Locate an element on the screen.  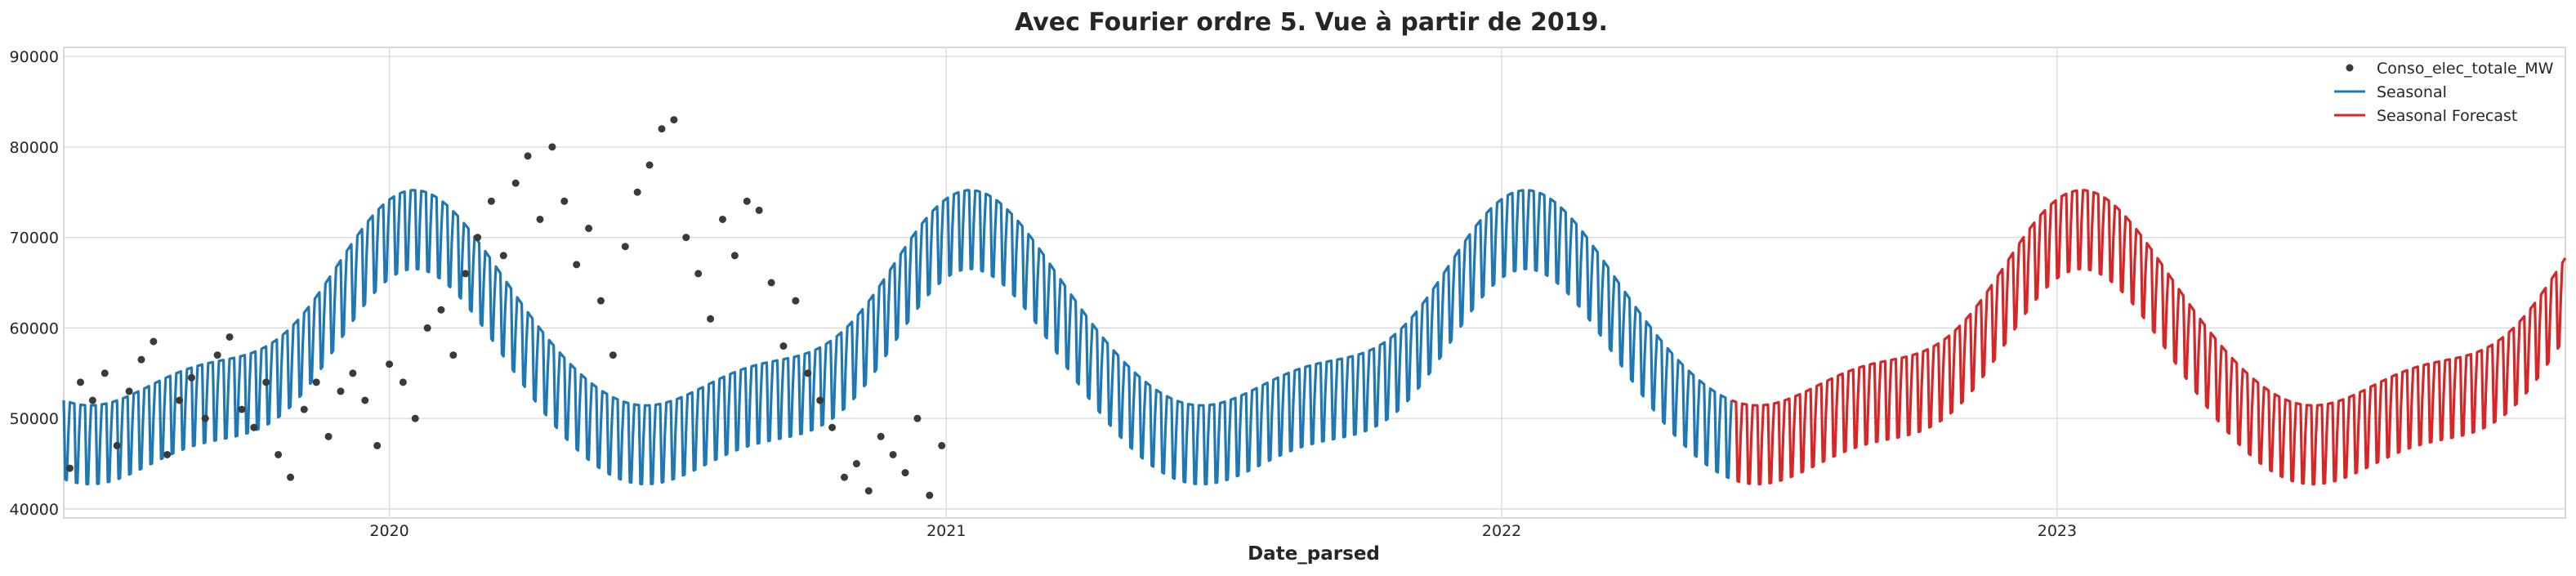
legend-marker-observed is located at coordinates (2350, 68).